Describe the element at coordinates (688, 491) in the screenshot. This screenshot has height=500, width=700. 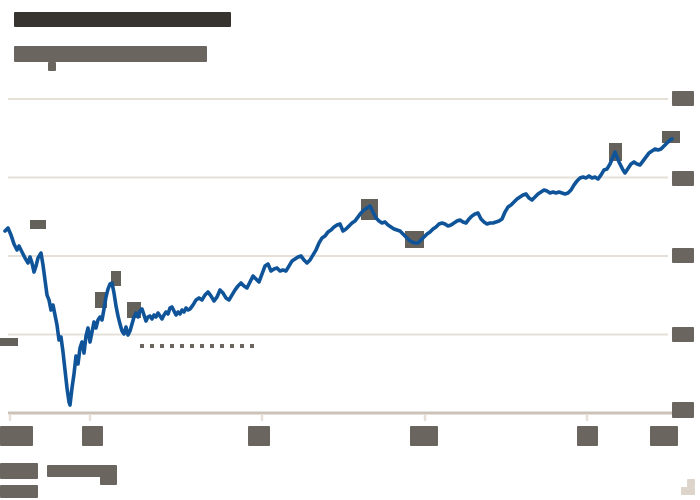
I see `brand-mark-step-bottom` at that location.